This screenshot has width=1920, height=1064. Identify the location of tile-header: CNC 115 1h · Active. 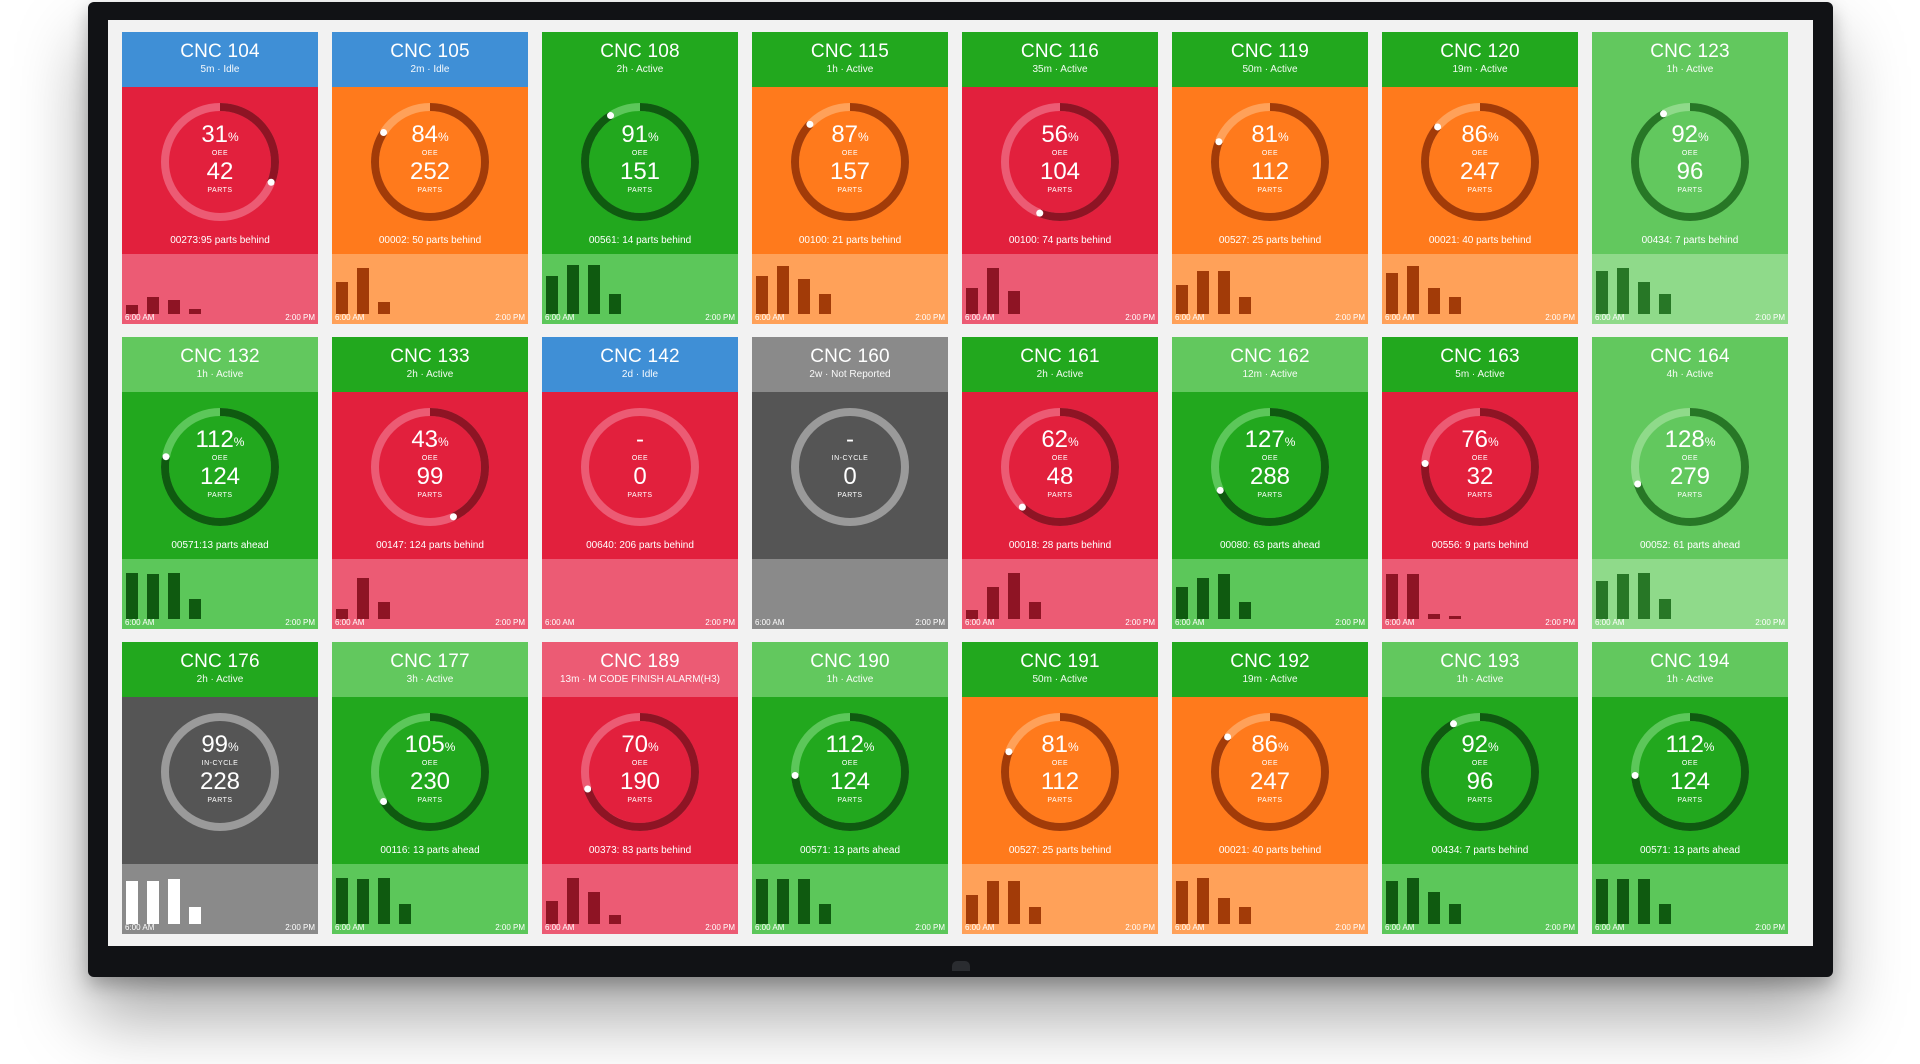
(850, 59).